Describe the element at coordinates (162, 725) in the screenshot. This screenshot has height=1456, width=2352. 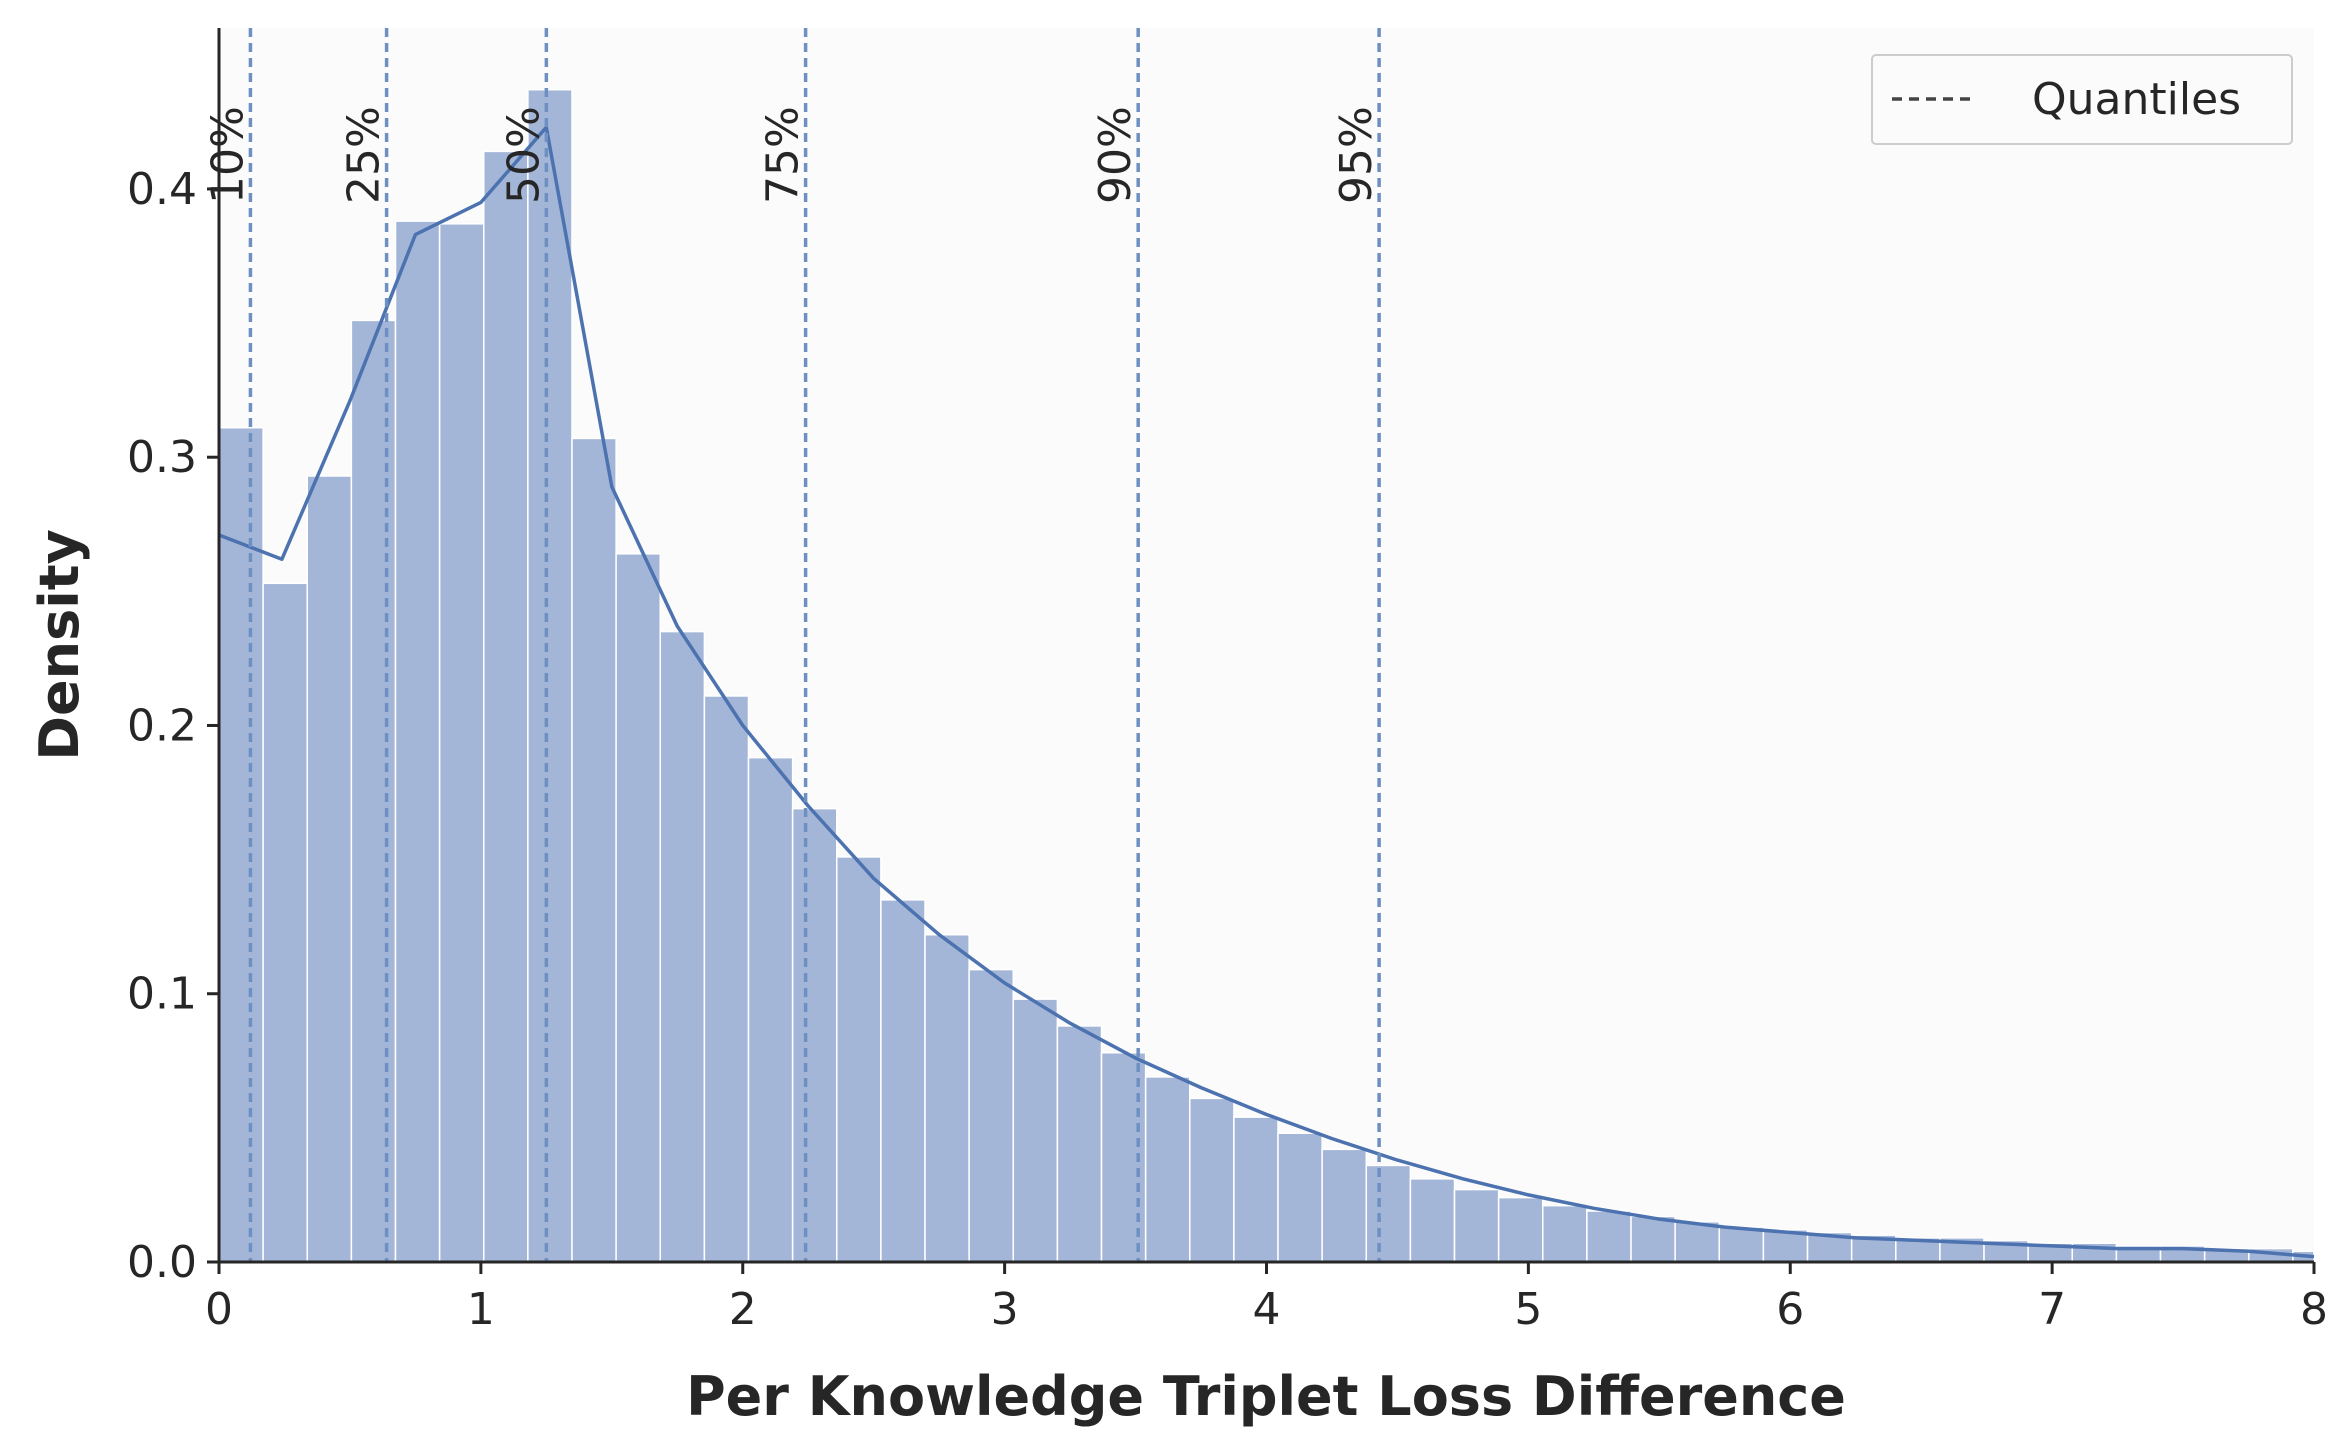
I see `y-tick-label: 0.2` at that location.